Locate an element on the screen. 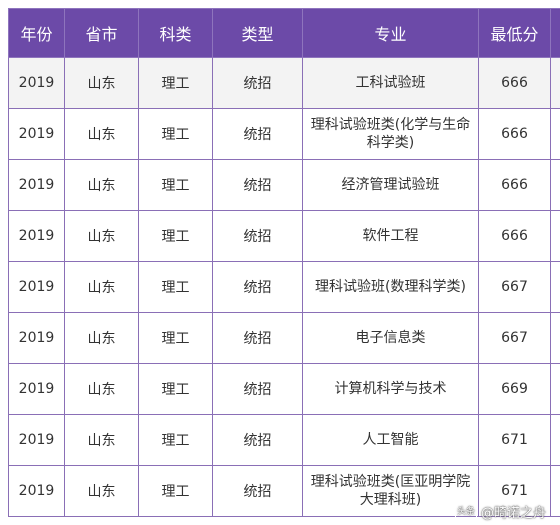 This screenshot has height=525, width=560. cell-major: 电子信息类 is located at coordinates (390, 338).